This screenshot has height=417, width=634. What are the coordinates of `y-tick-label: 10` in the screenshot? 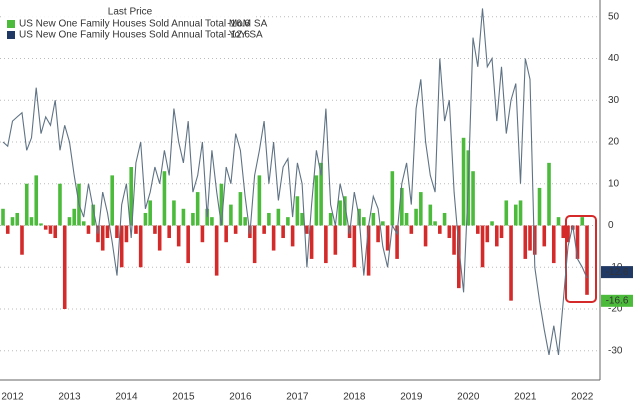 It's located at (614, 183).